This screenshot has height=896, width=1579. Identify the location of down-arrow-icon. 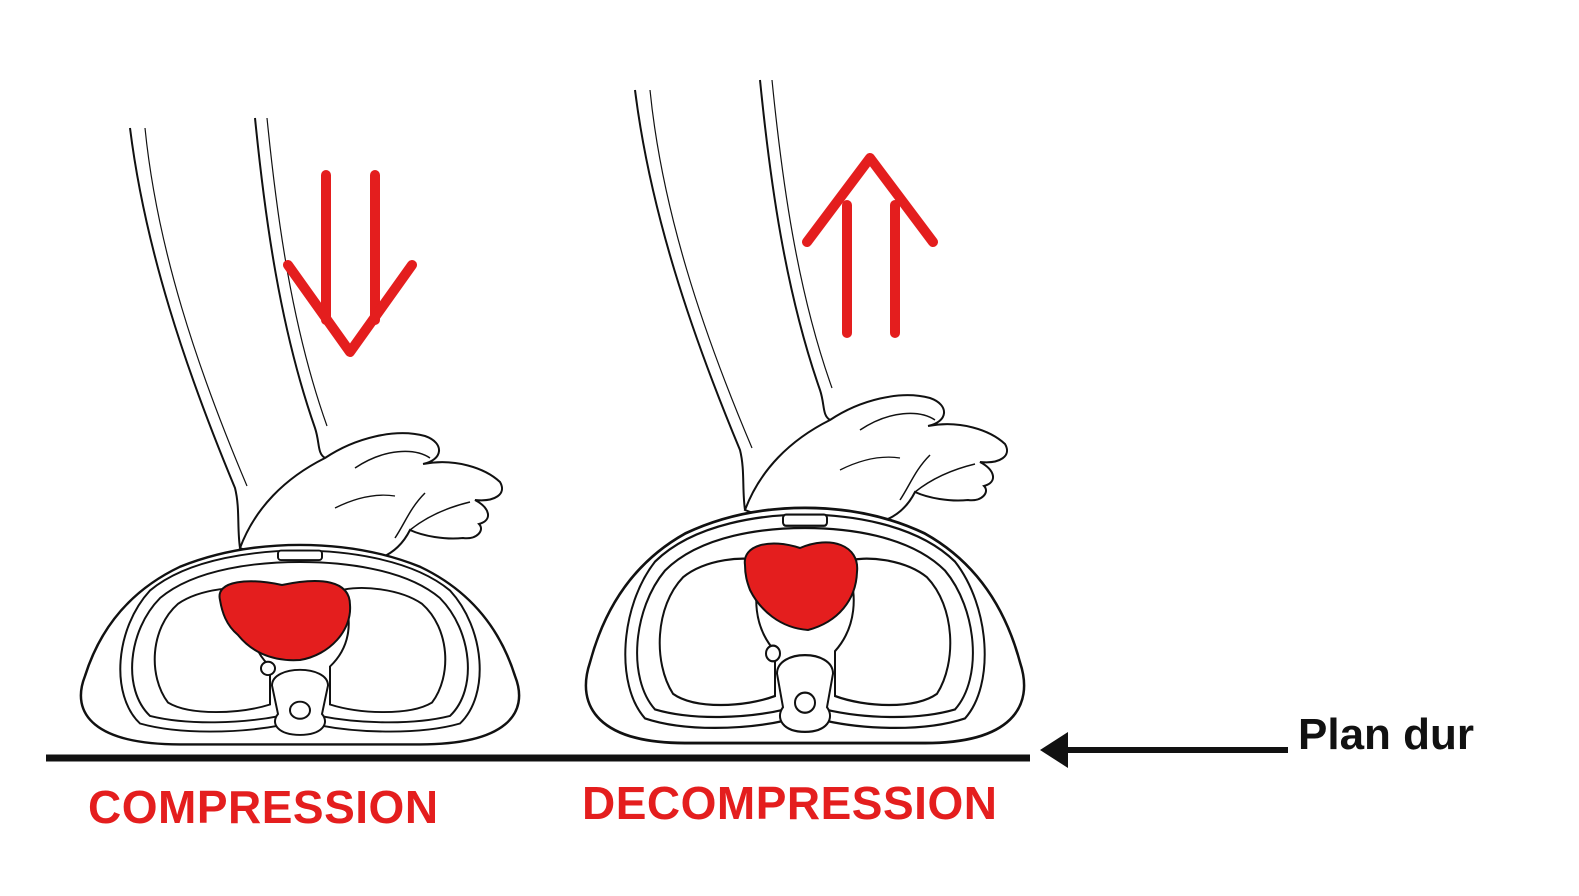
(350, 263).